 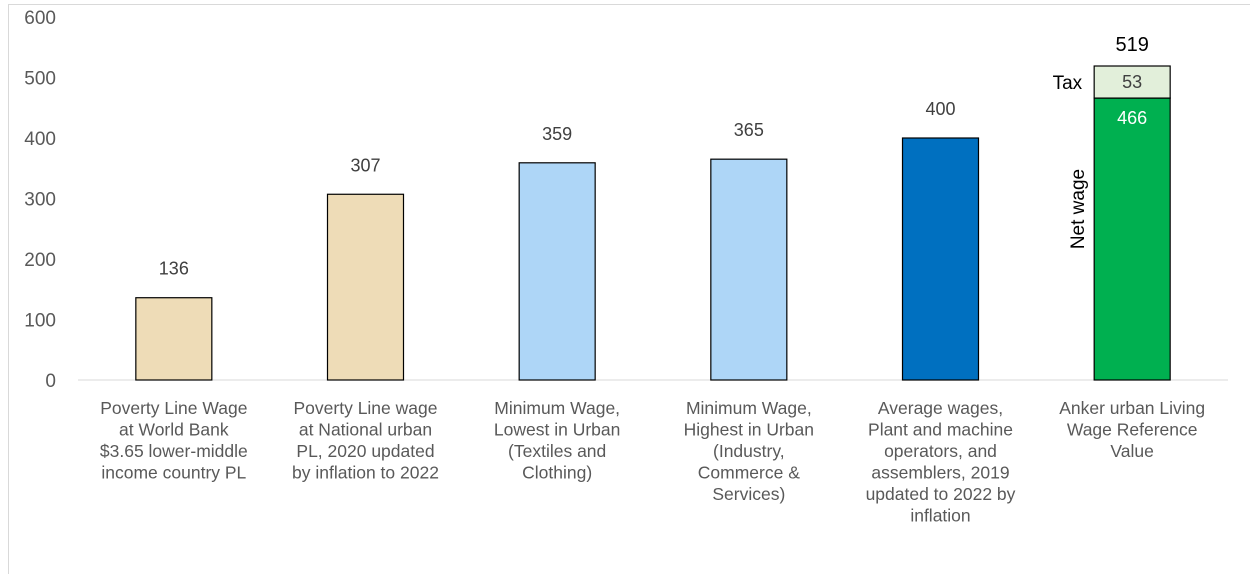 I want to click on bar-value-label-0: 136, so click(x=174, y=269).